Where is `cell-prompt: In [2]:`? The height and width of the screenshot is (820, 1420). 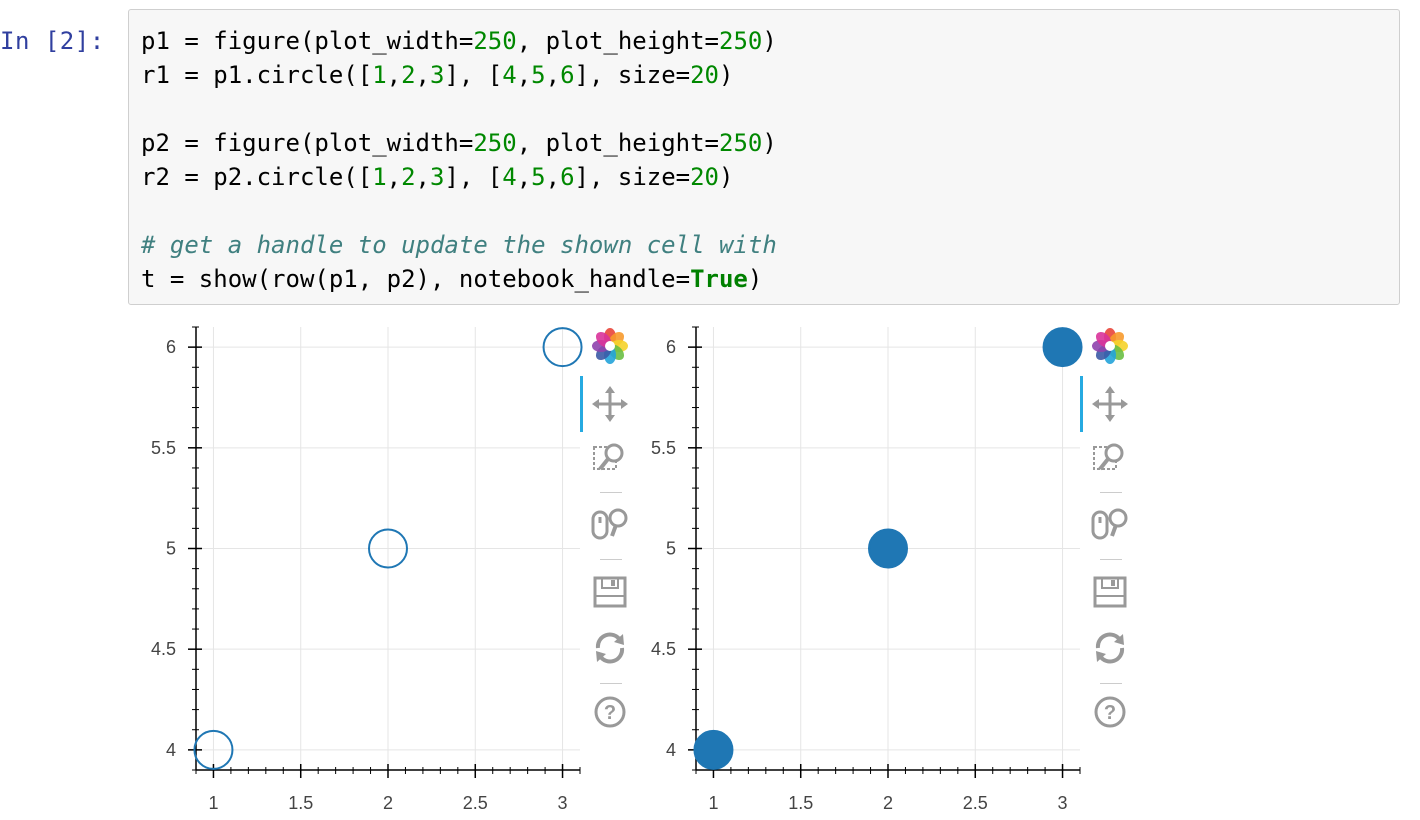
cell-prompt: In [2]: is located at coordinates (52, 41).